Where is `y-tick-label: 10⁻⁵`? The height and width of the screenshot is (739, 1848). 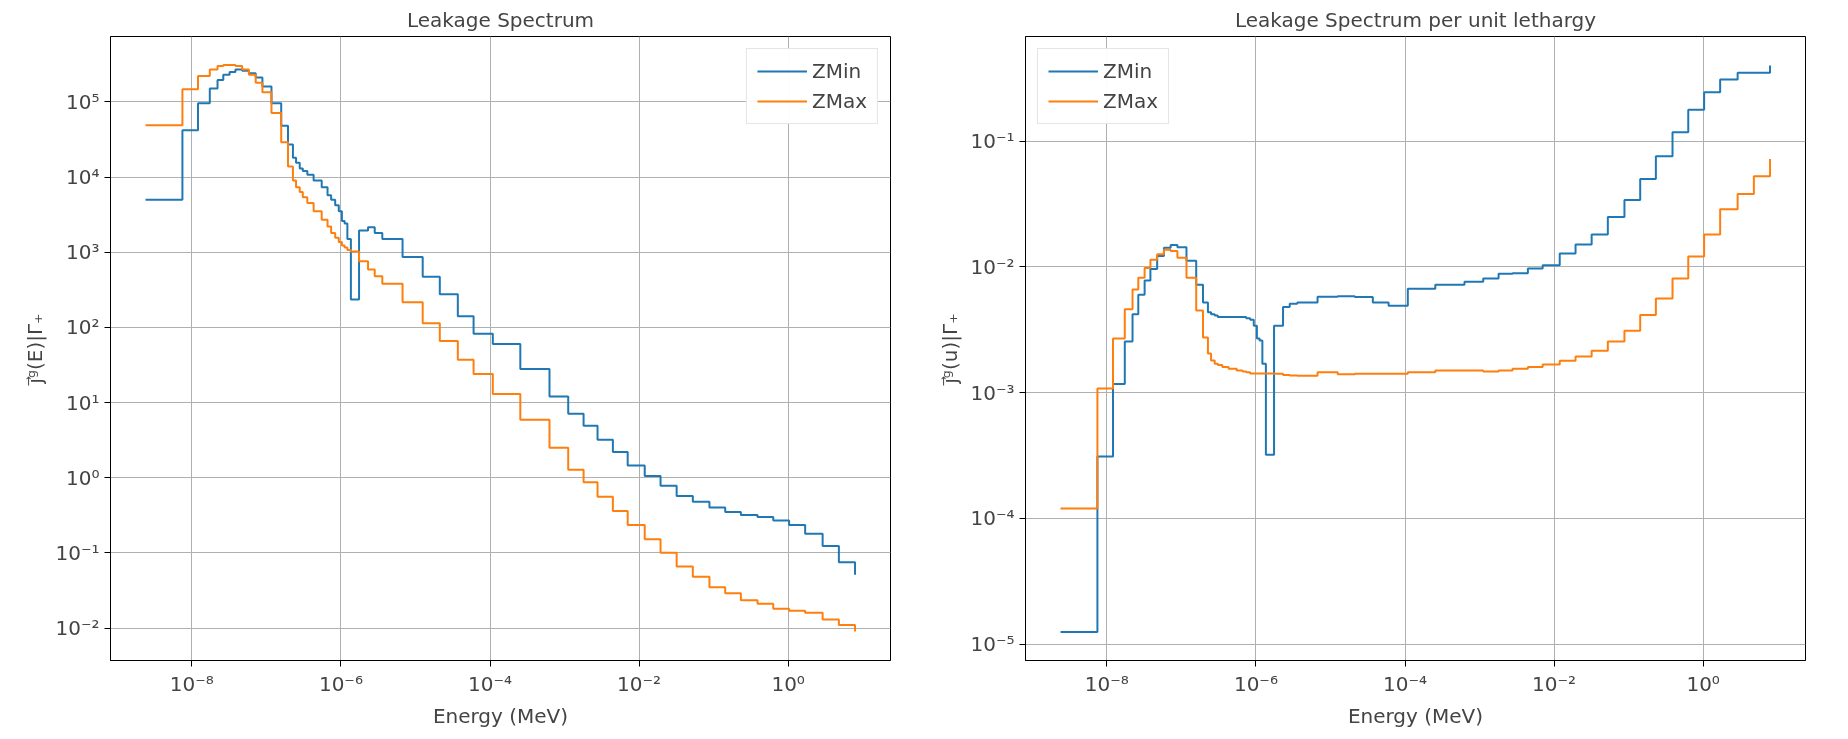 y-tick-label: 10⁻⁵ is located at coordinates (992, 644).